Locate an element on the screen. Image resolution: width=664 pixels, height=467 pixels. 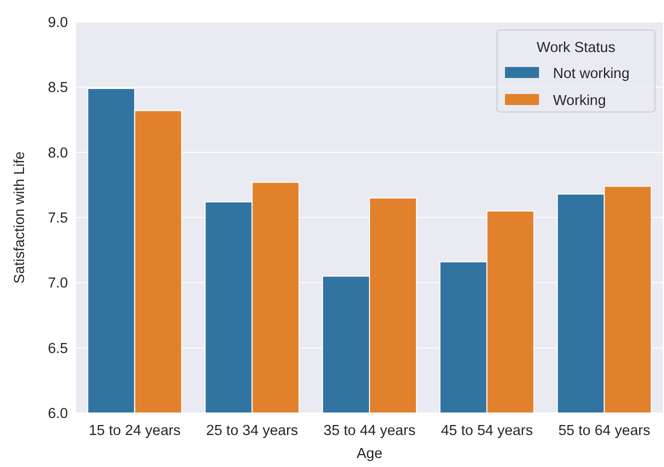
x-tick-label: 25 to 34 years is located at coordinates (252, 431).